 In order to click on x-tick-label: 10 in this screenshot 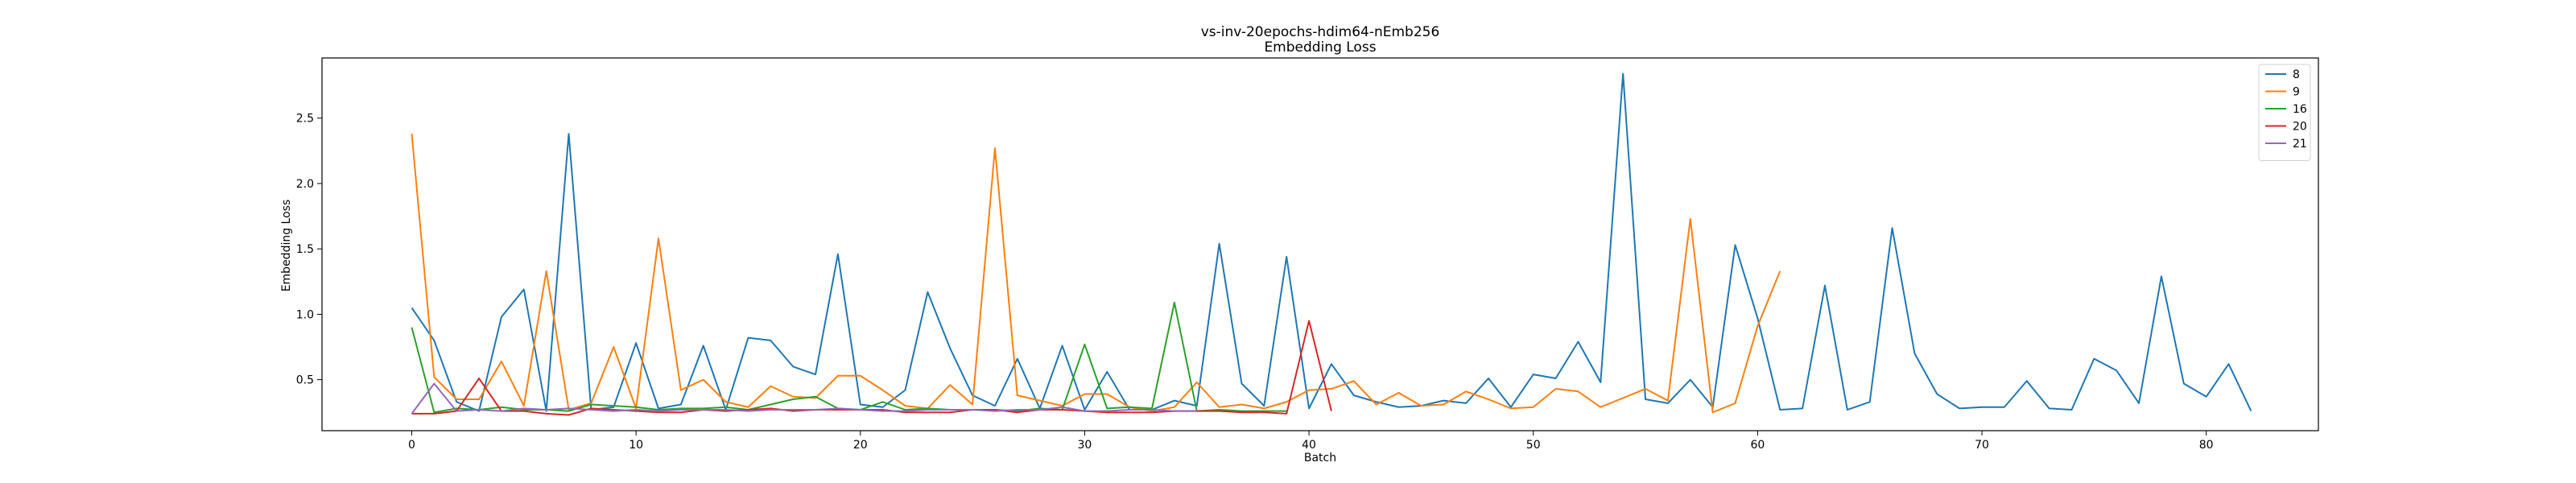, I will do `click(636, 445)`.